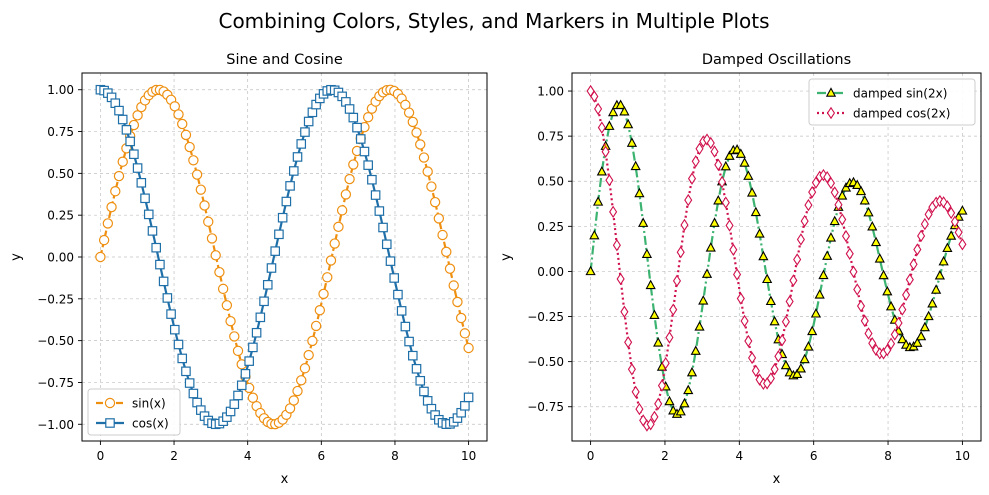 The height and width of the screenshot is (495, 989). What do you see at coordinates (545, 407) in the screenshot?
I see `y-tick-label: −0.75` at bounding box center [545, 407].